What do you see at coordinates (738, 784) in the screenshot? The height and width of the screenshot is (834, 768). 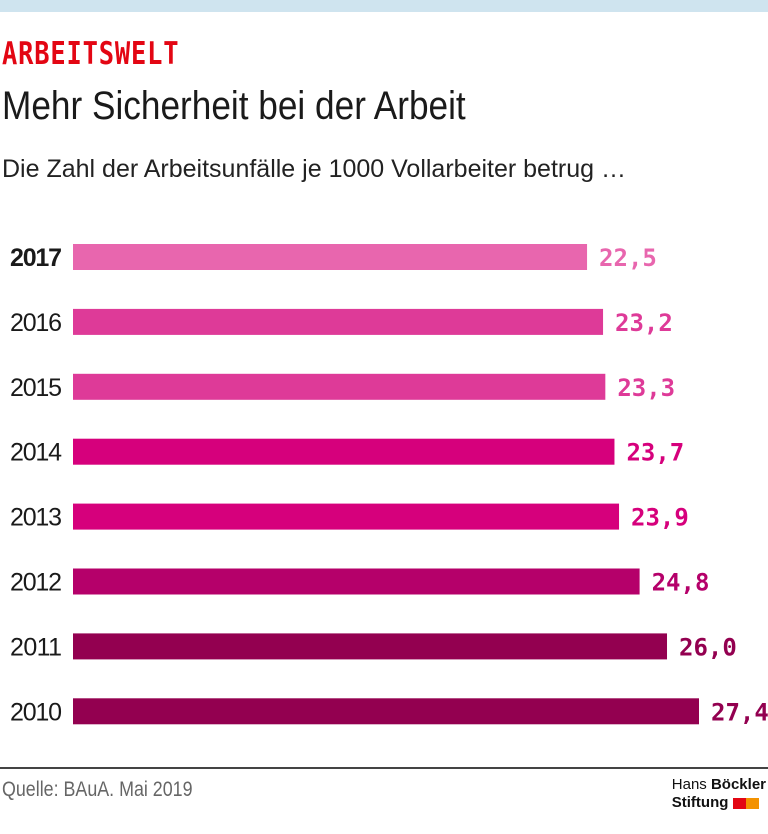 I see `logo-text-boeckler: Böckler` at bounding box center [738, 784].